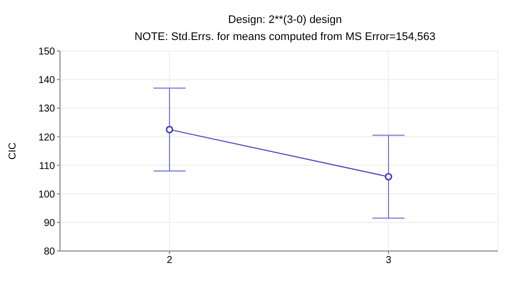 The image size is (510, 282). I want to click on y-tick-label: 110, so click(47, 166).